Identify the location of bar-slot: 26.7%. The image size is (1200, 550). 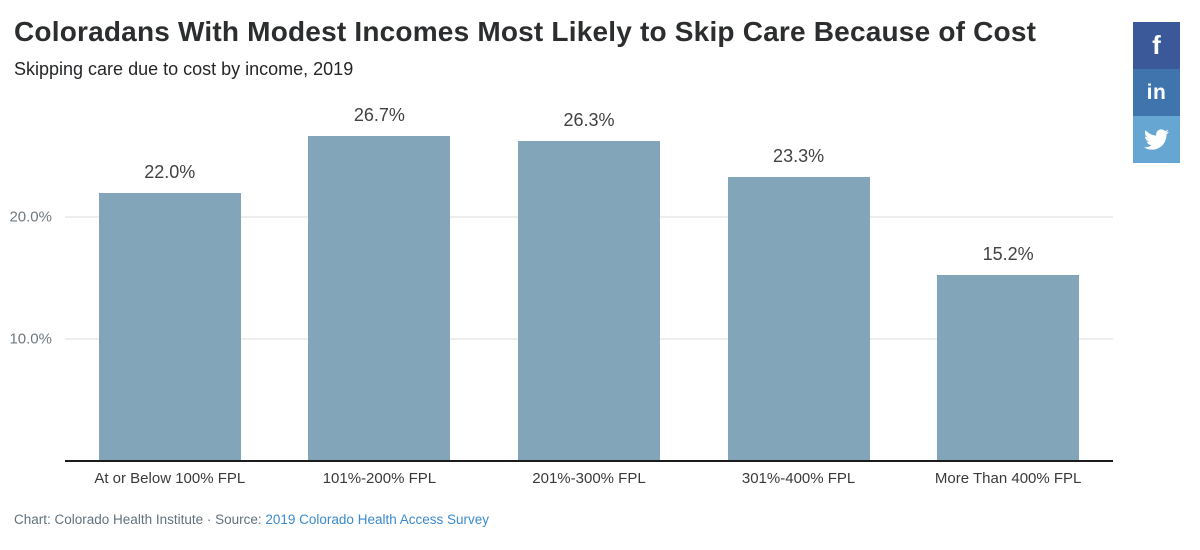
(380, 282).